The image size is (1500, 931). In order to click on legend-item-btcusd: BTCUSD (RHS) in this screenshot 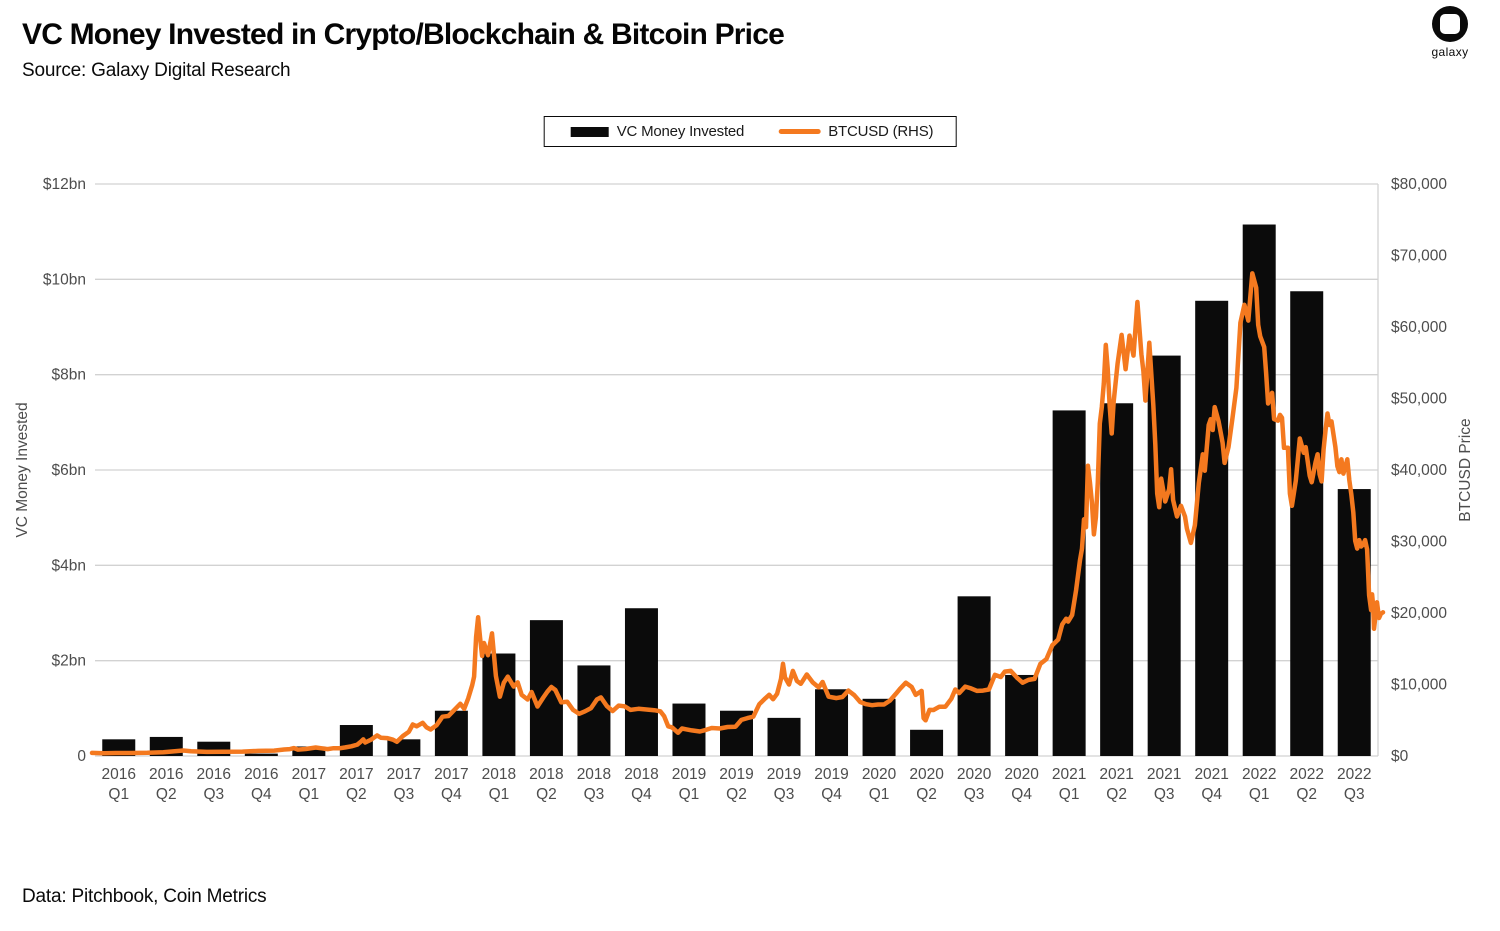, I will do `click(856, 131)`.